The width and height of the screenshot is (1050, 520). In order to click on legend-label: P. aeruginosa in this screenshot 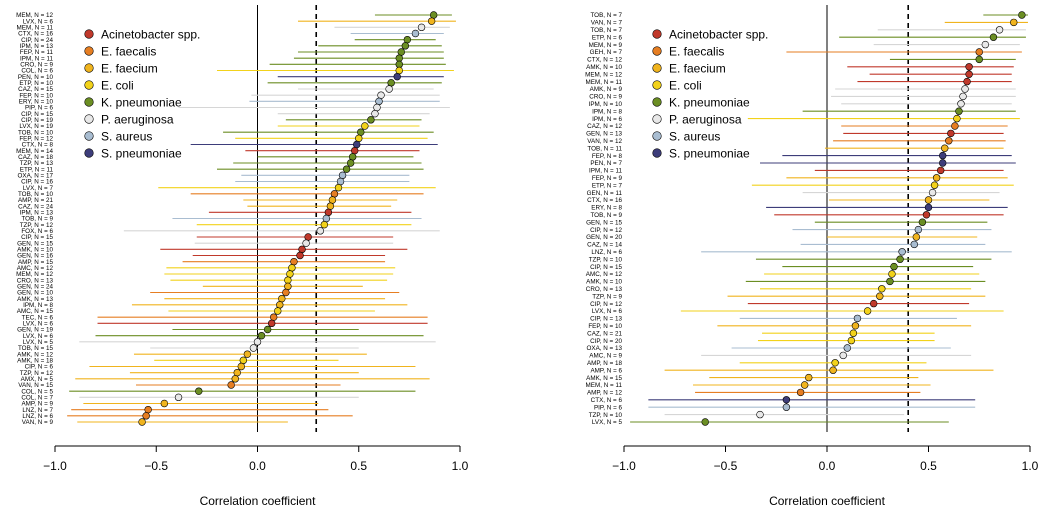, I will do `click(705, 119)`.